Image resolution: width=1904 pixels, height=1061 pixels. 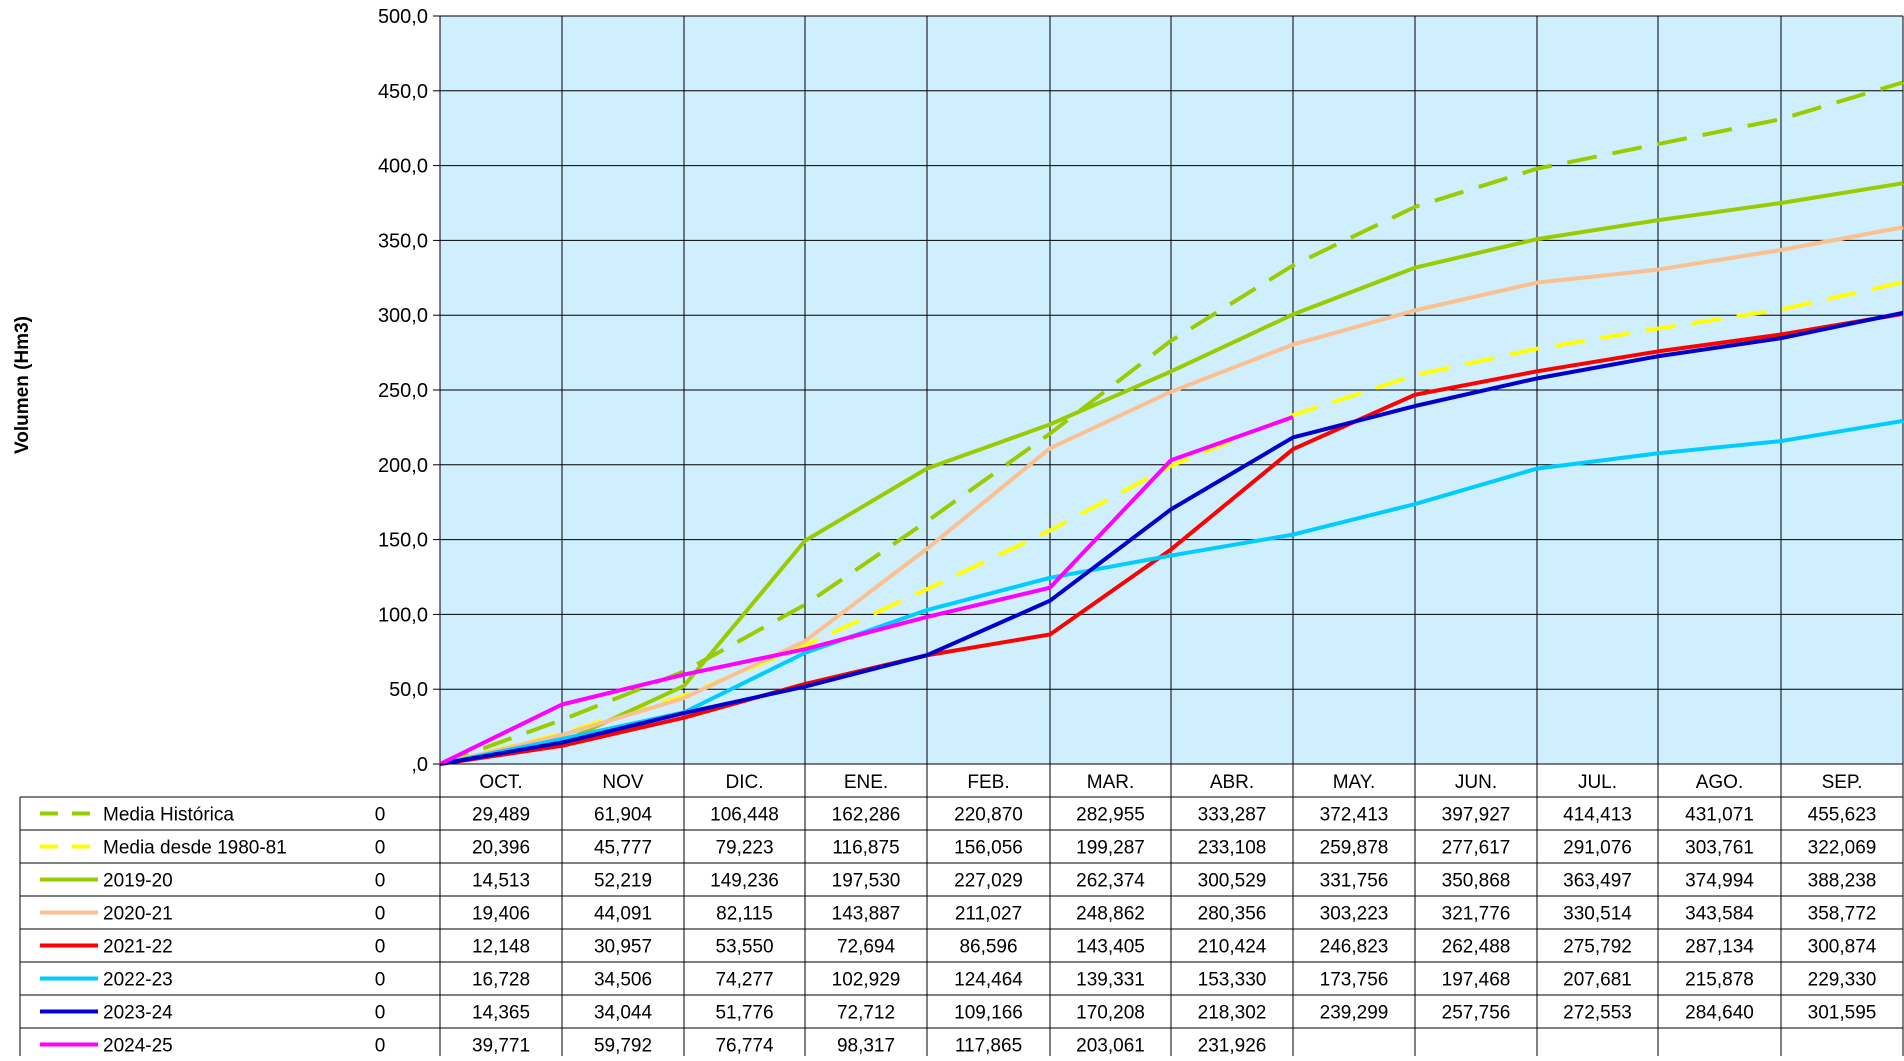 What do you see at coordinates (623, 848) in the screenshot?
I see `data-label: 45,777` at bounding box center [623, 848].